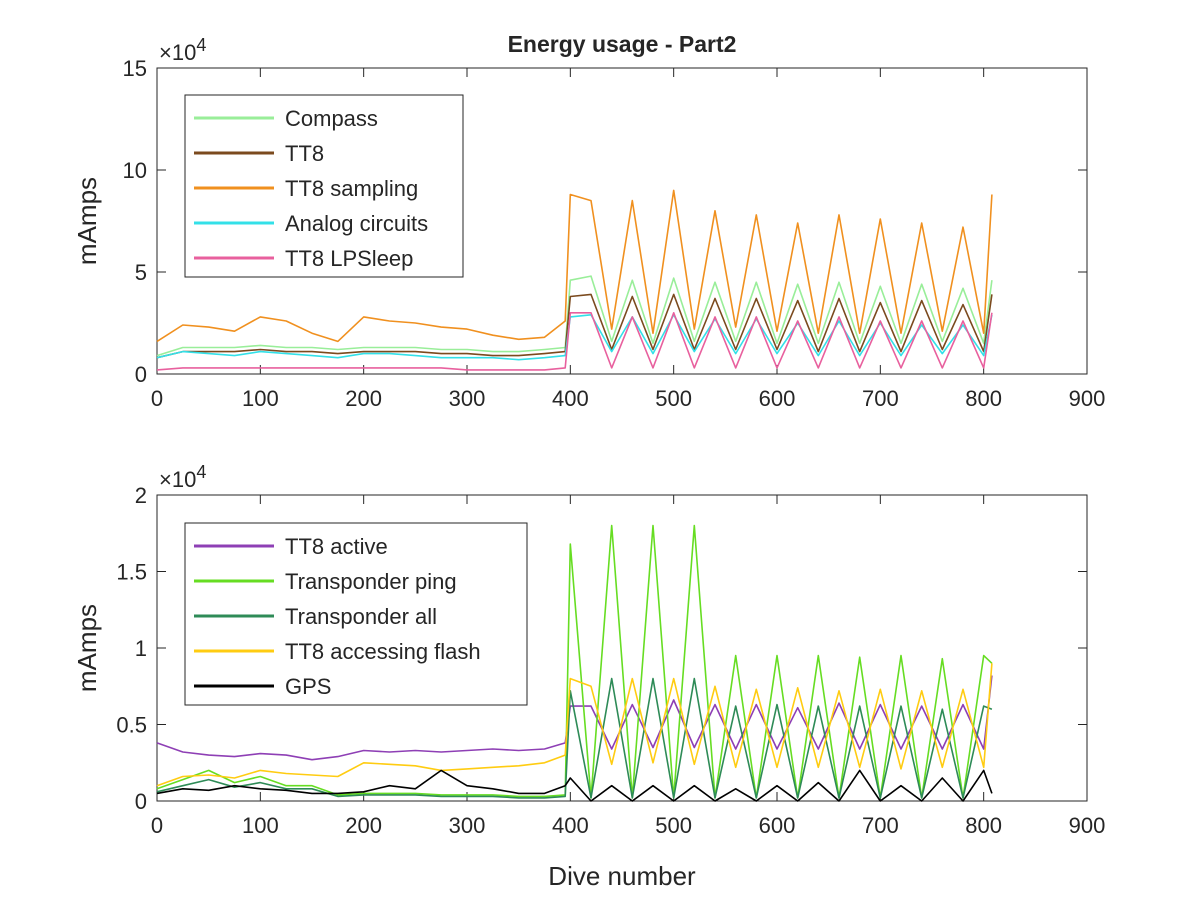 This screenshot has height=905, width=1200. What do you see at coordinates (383, 651) in the screenshot?
I see `legend-label: TT8 accessing flash` at bounding box center [383, 651].